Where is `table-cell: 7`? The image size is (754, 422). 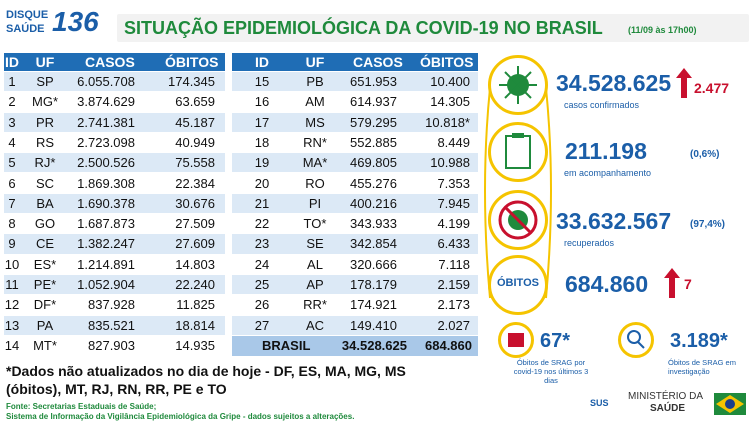
table-cell: 7 is located at coordinates (12, 203).